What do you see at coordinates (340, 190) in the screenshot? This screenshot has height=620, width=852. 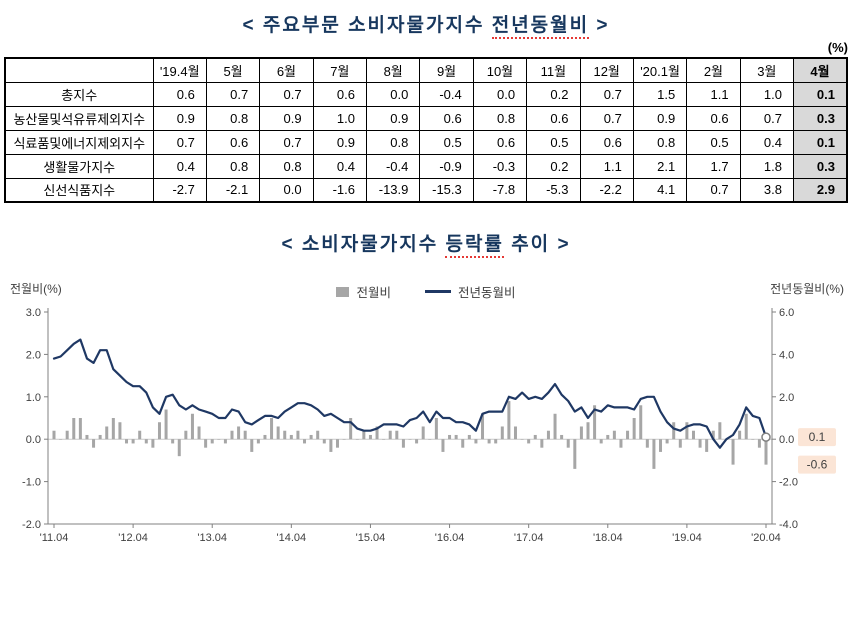 I see `table-cell: -1.6` at bounding box center [340, 190].